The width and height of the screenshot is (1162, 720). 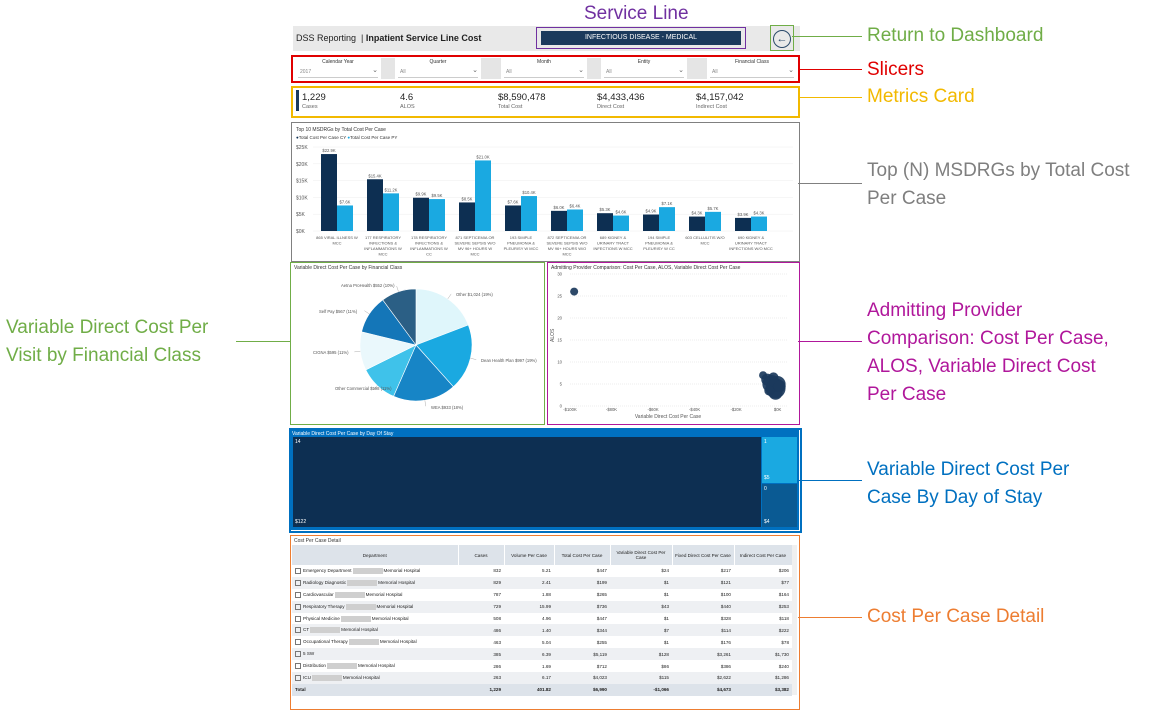 What do you see at coordinates (636, 13) in the screenshot?
I see `annotation-service-line: Service Line` at bounding box center [636, 13].